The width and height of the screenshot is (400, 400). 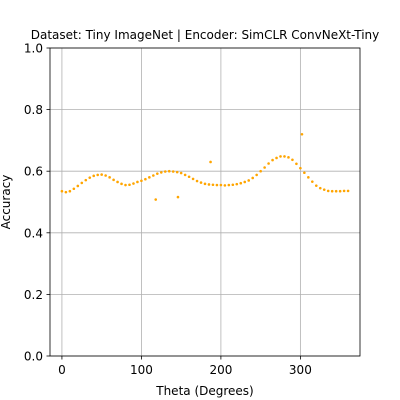 What do you see at coordinates (33, 49) in the screenshot?
I see `y-tick-label: 1.0` at bounding box center [33, 49].